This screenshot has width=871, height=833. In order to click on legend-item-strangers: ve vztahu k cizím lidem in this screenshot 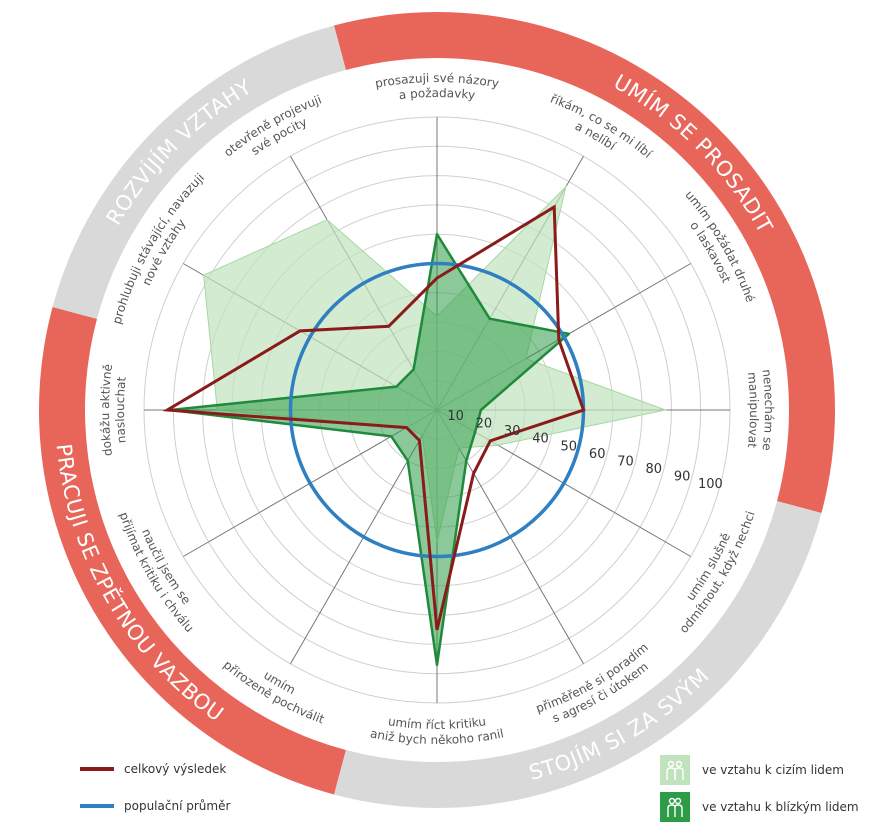, I will do `click(752, 770)`.